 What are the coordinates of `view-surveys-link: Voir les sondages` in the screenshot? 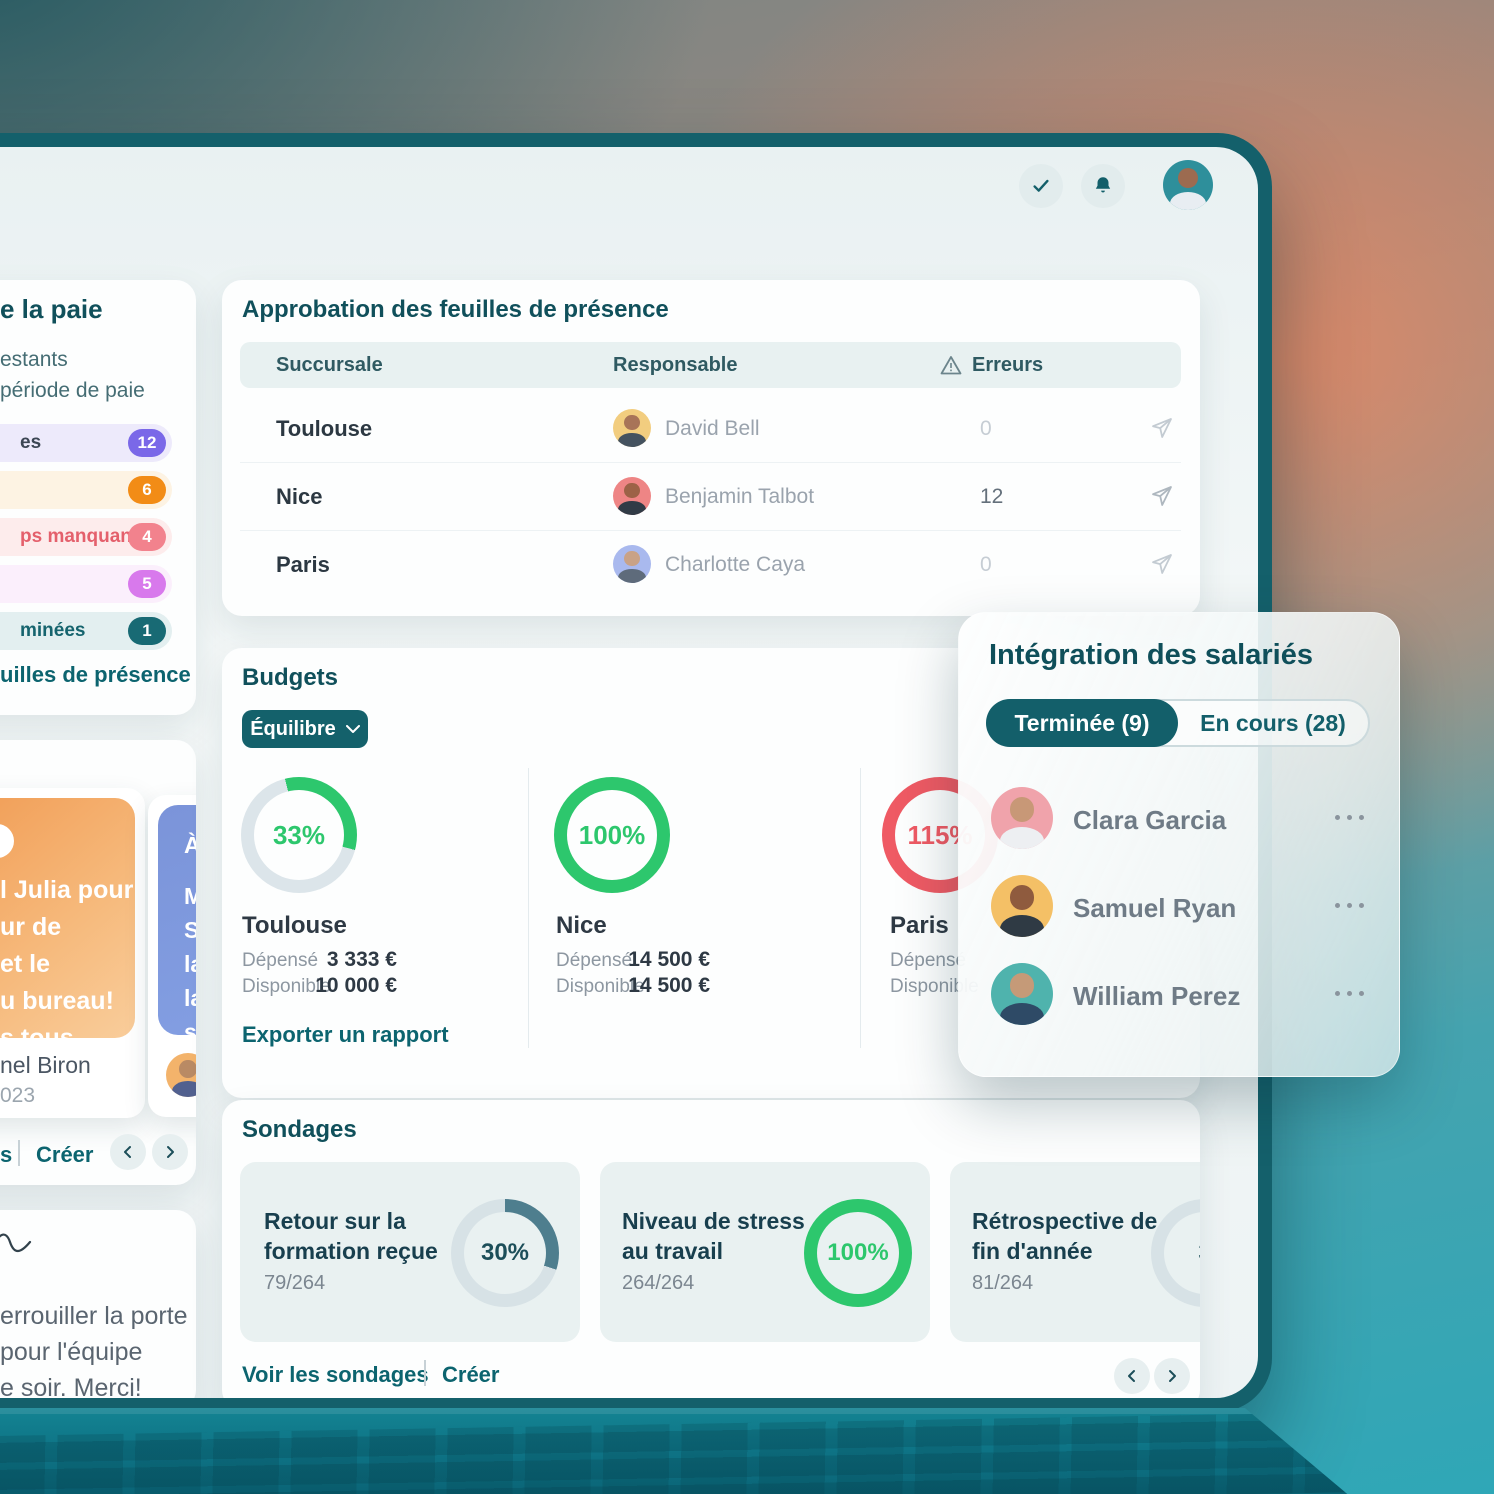 It's located at (335, 1374).